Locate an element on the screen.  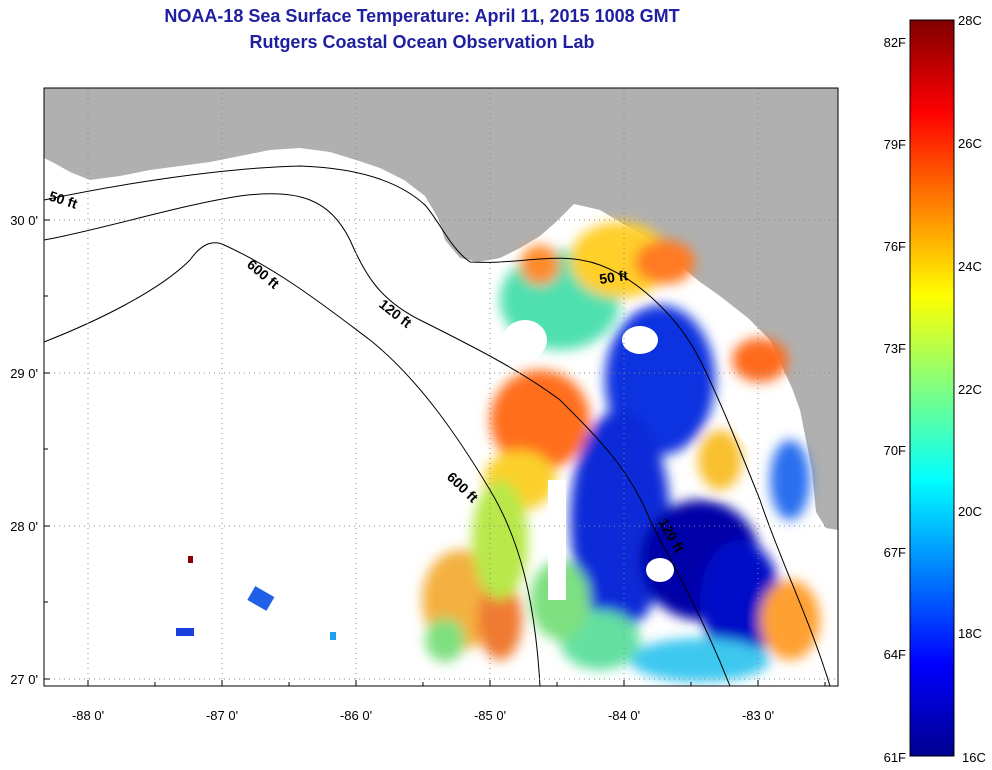
fahrenheit-label: 76F is located at coordinates (895, 246).